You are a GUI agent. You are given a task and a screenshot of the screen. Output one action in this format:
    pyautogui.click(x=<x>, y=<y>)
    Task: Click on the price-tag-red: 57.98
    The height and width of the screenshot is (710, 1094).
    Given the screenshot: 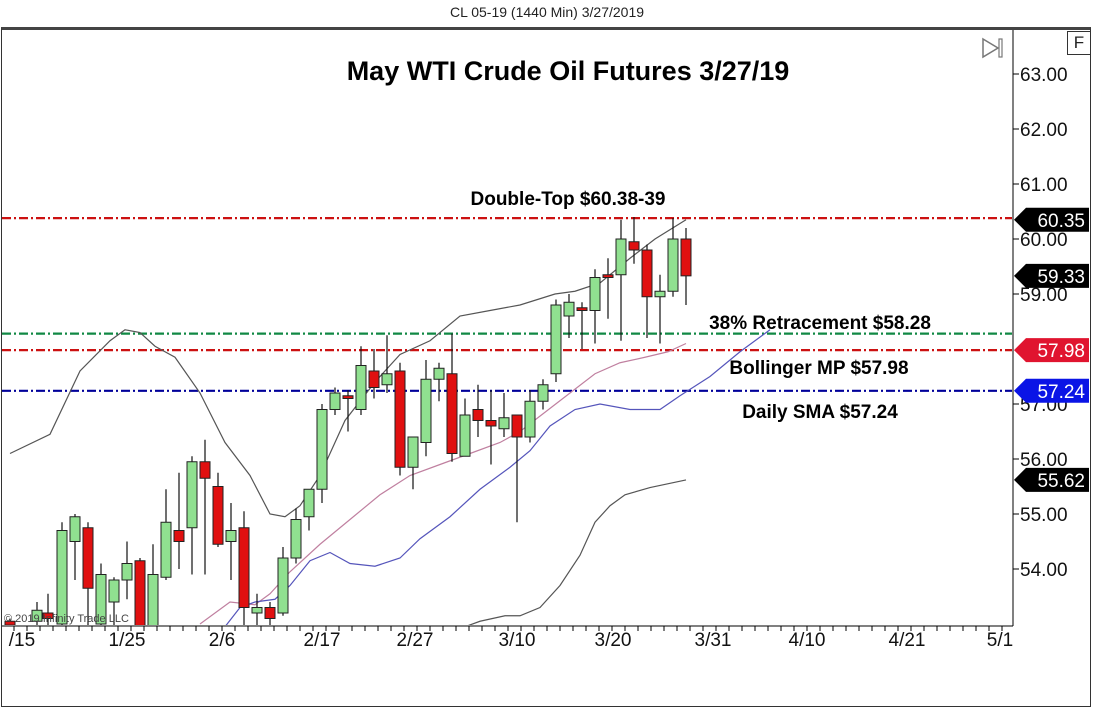 What is the action you would take?
    pyautogui.click(x=1051, y=350)
    